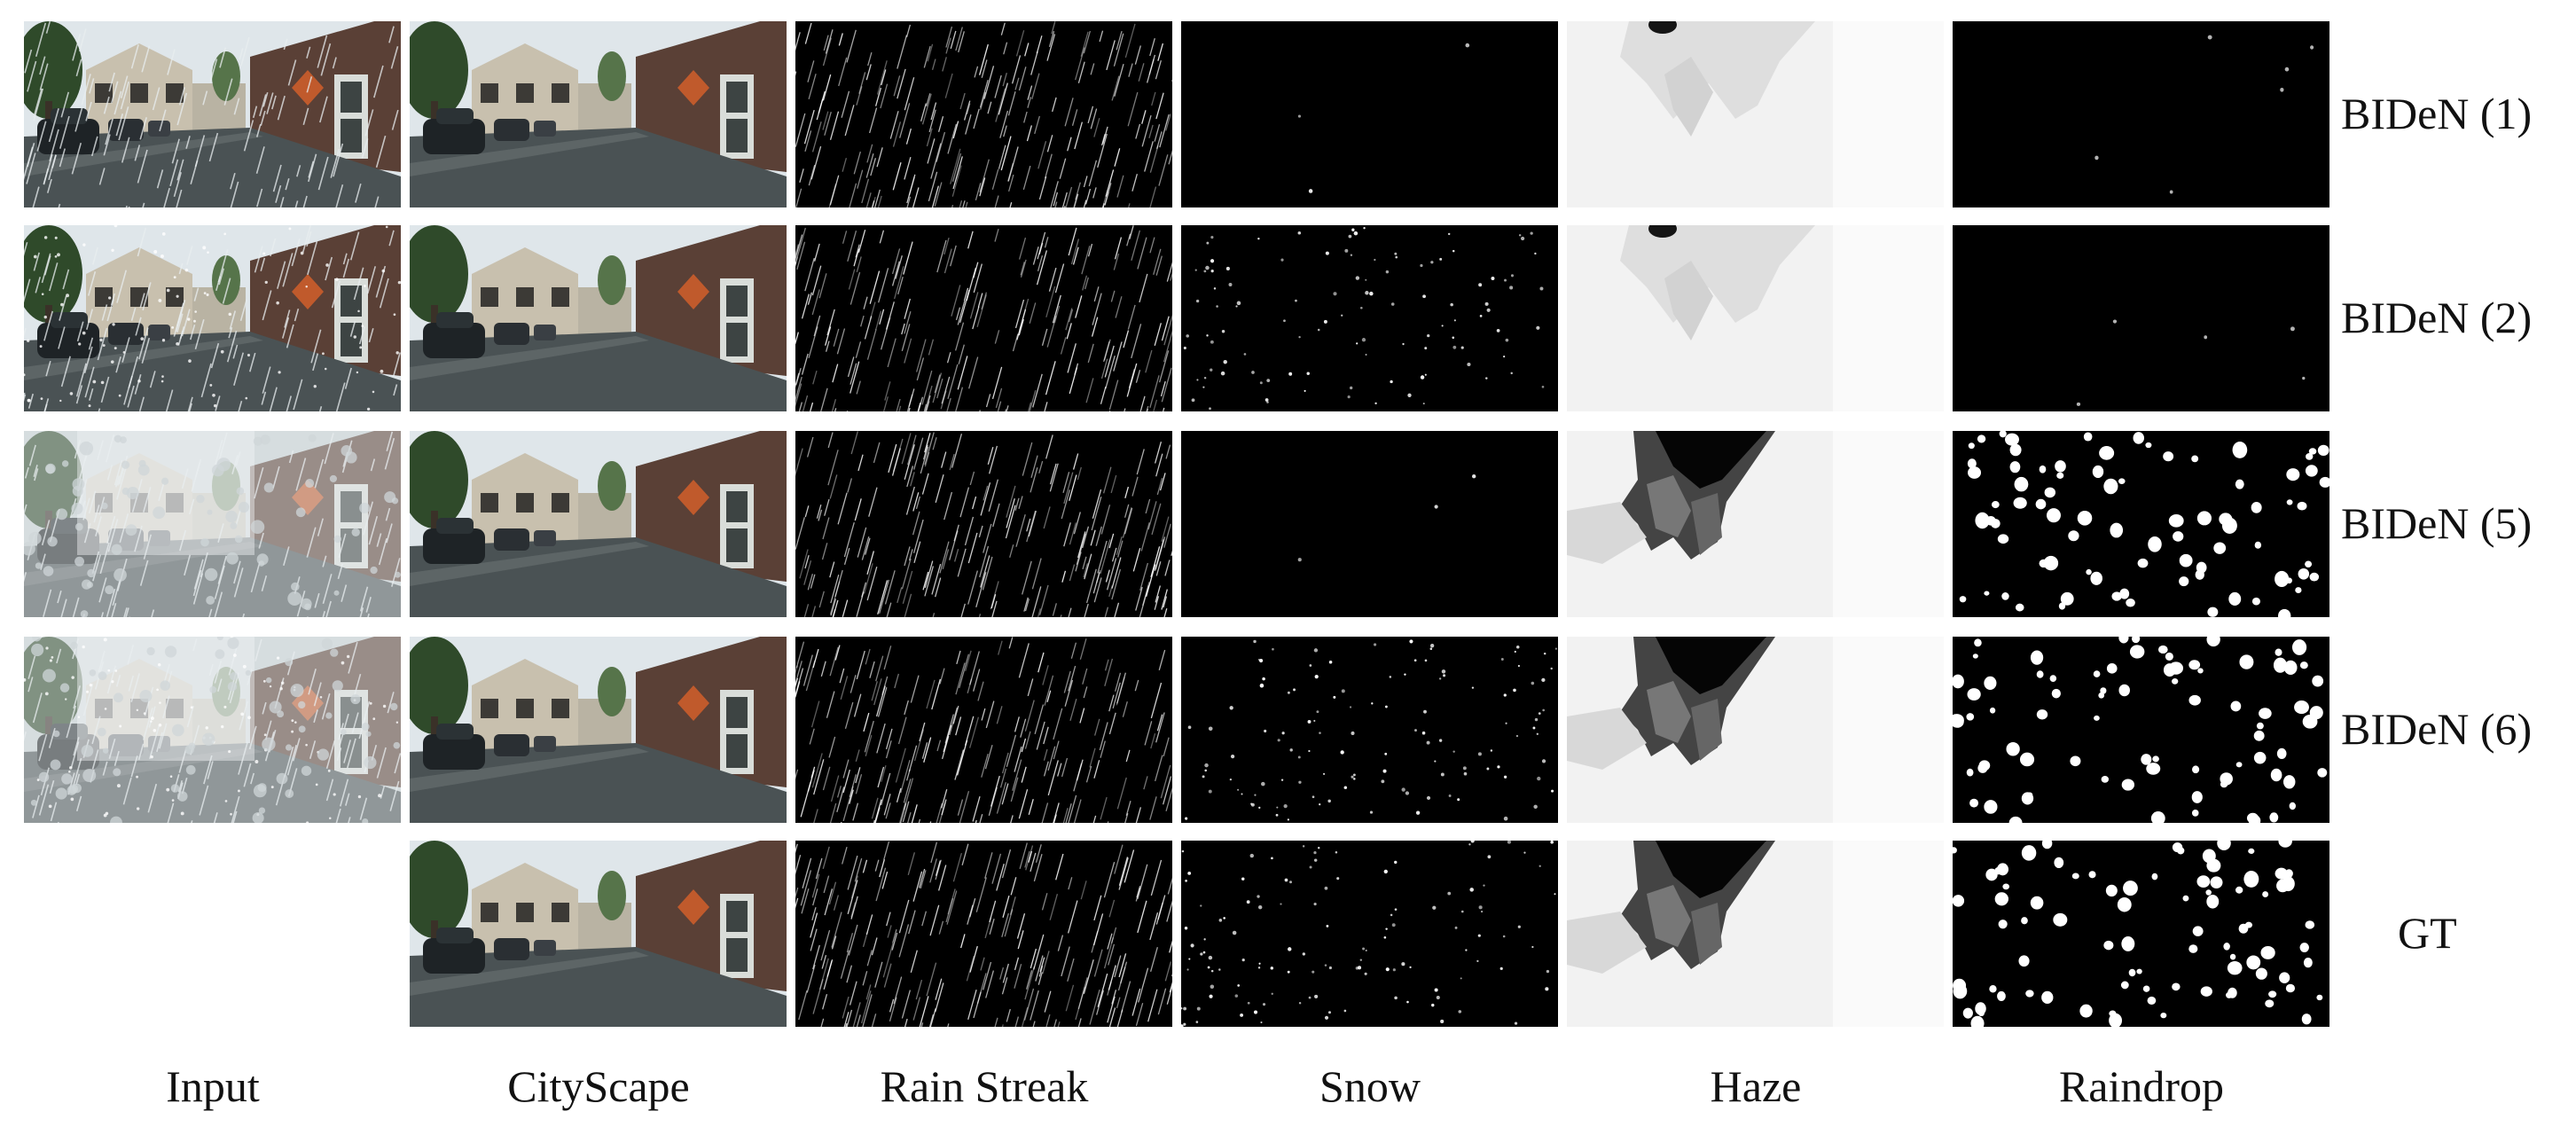  Describe the element at coordinates (2437, 317) in the screenshot. I see `row-label-biden-2: BIDeN (2)` at that location.